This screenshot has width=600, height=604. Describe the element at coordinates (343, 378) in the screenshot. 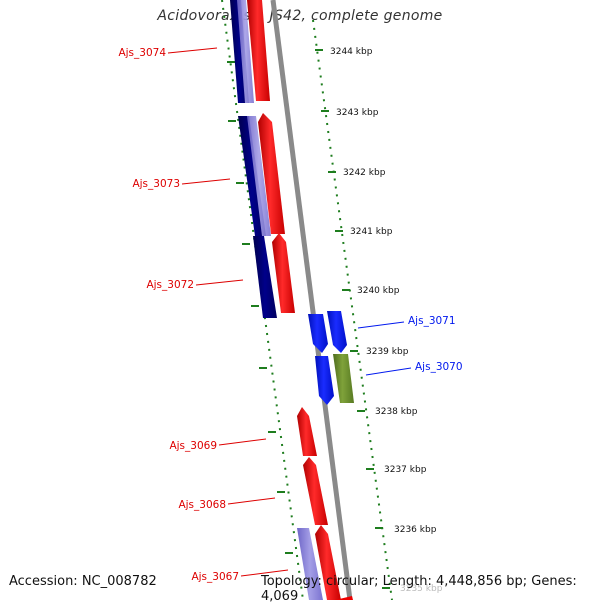

I see `gene-arrow-olive` at that location.